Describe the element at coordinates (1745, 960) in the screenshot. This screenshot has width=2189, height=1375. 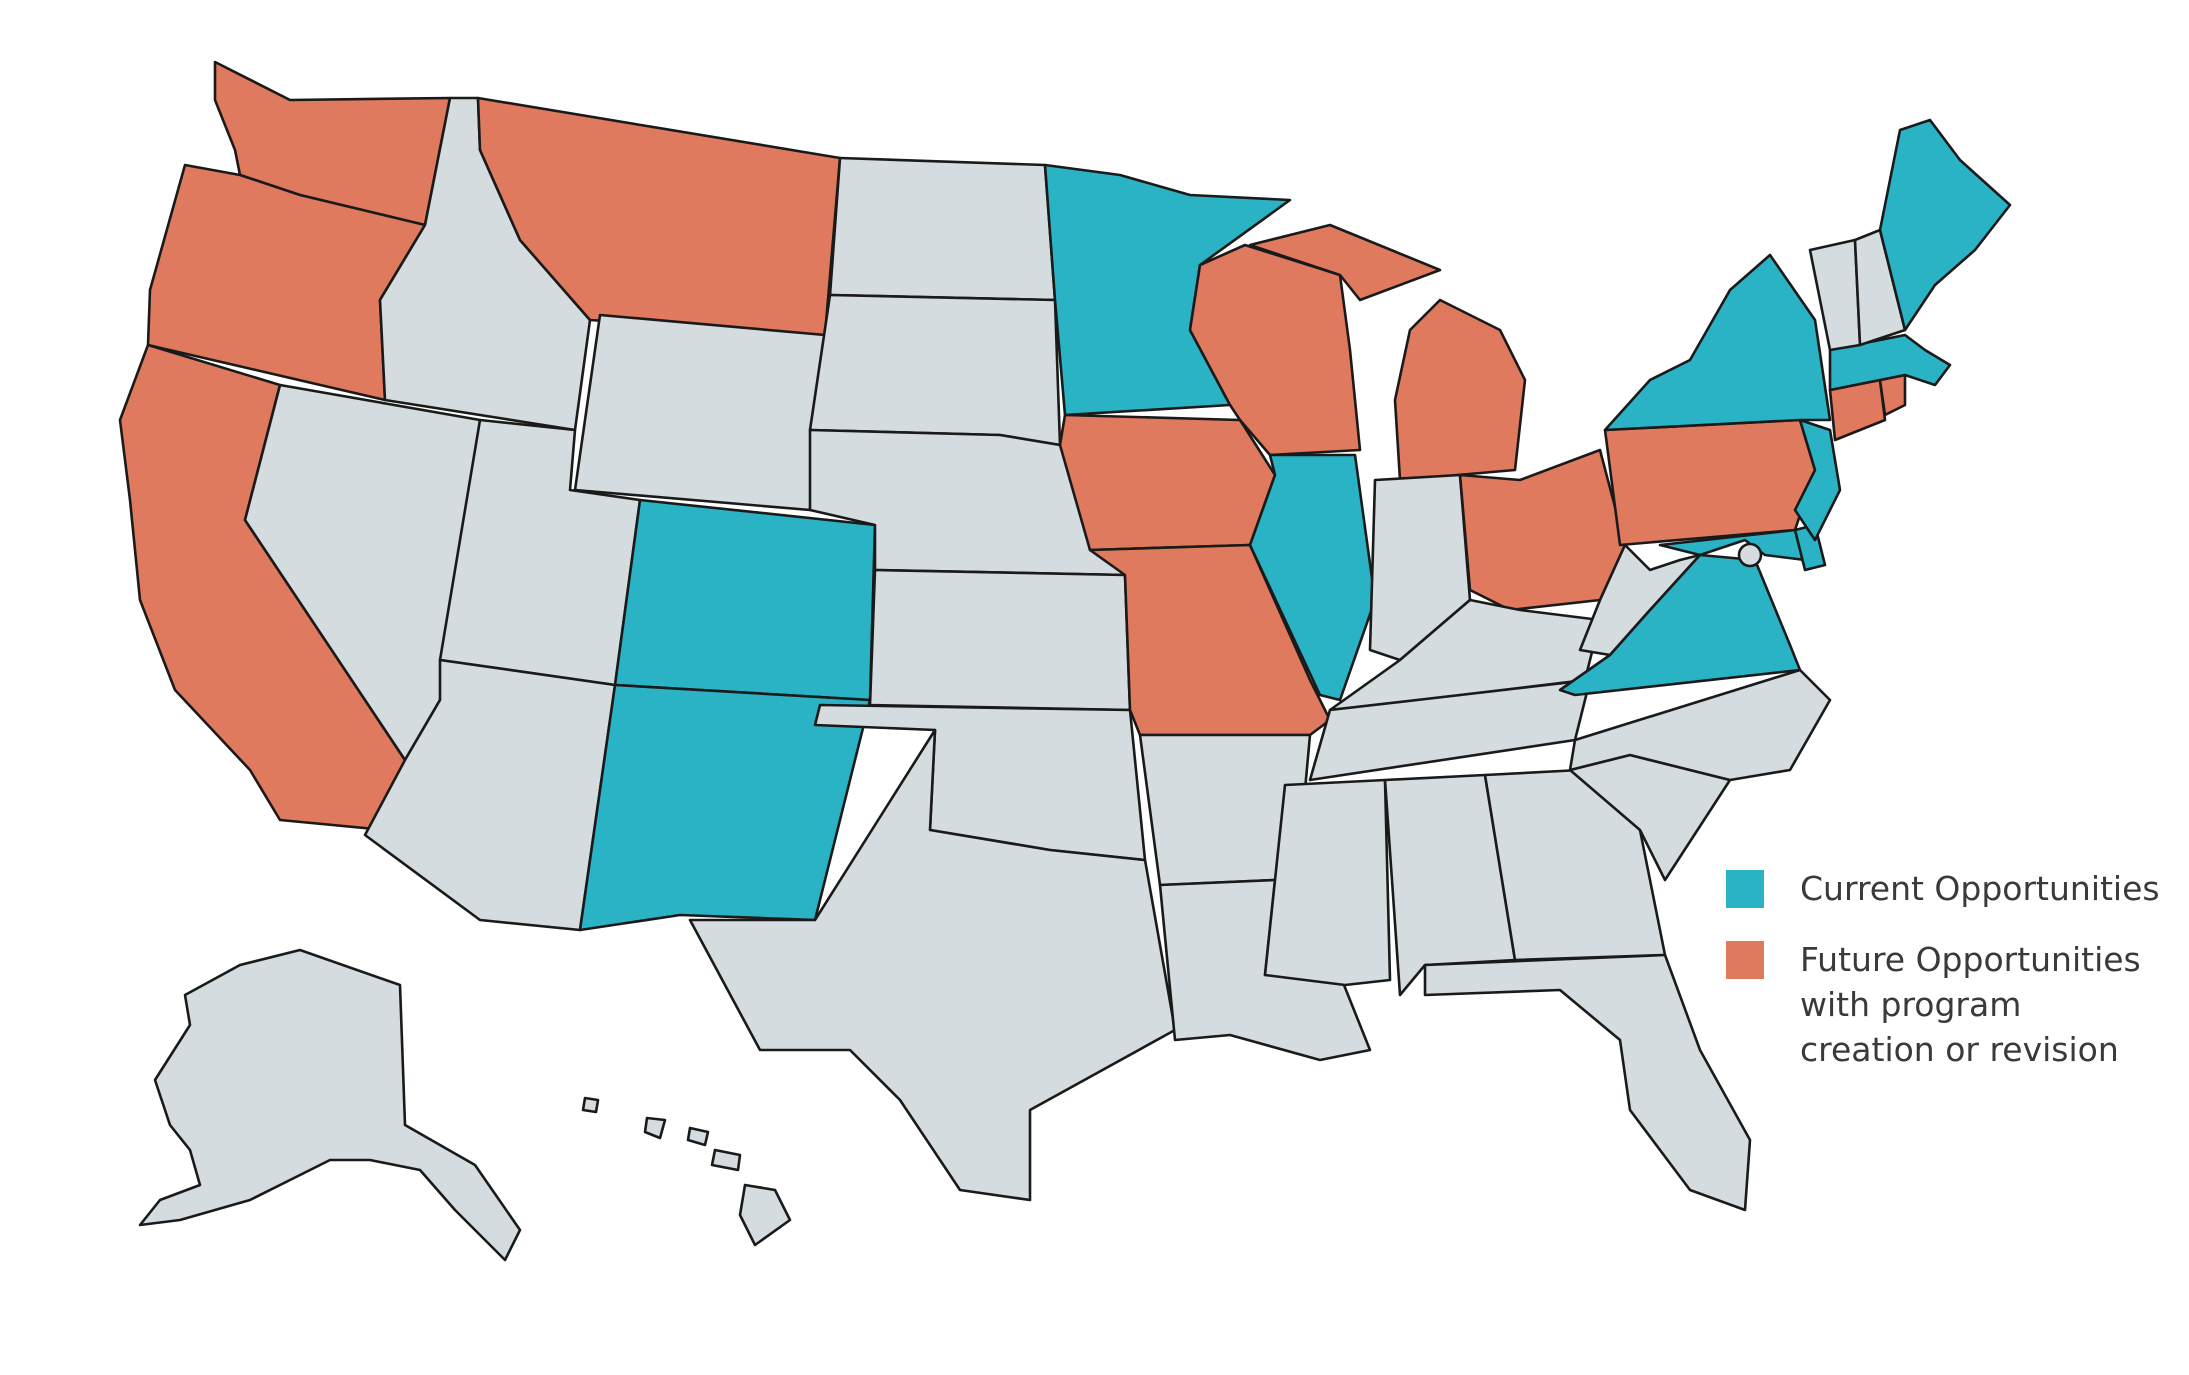
I see `legend-swatch-future` at that location.